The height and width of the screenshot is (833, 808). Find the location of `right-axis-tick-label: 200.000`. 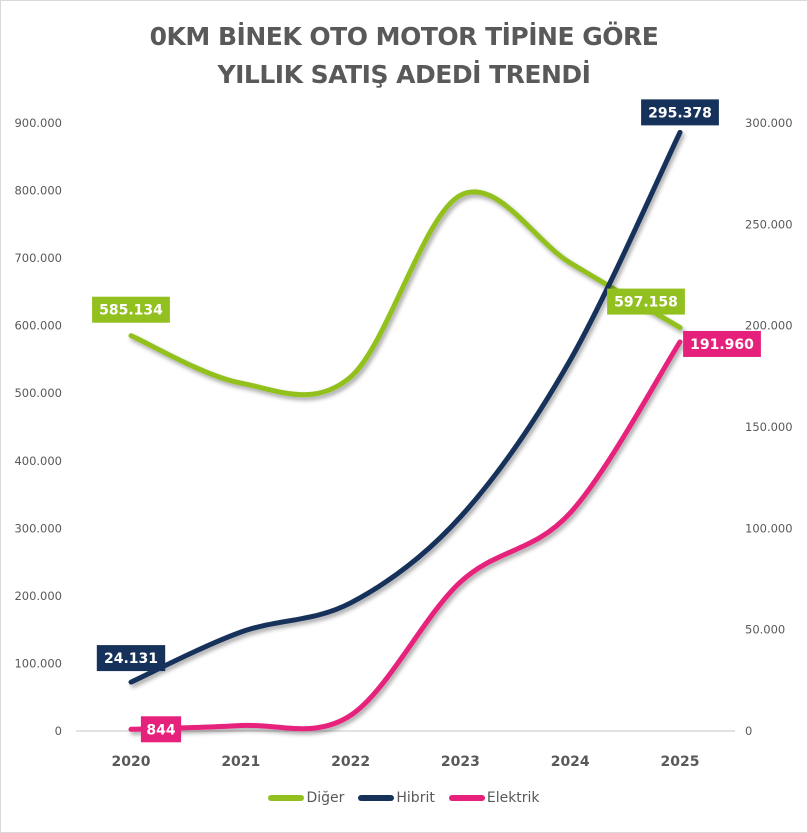

right-axis-tick-label: 200.000 is located at coordinates (769, 326).